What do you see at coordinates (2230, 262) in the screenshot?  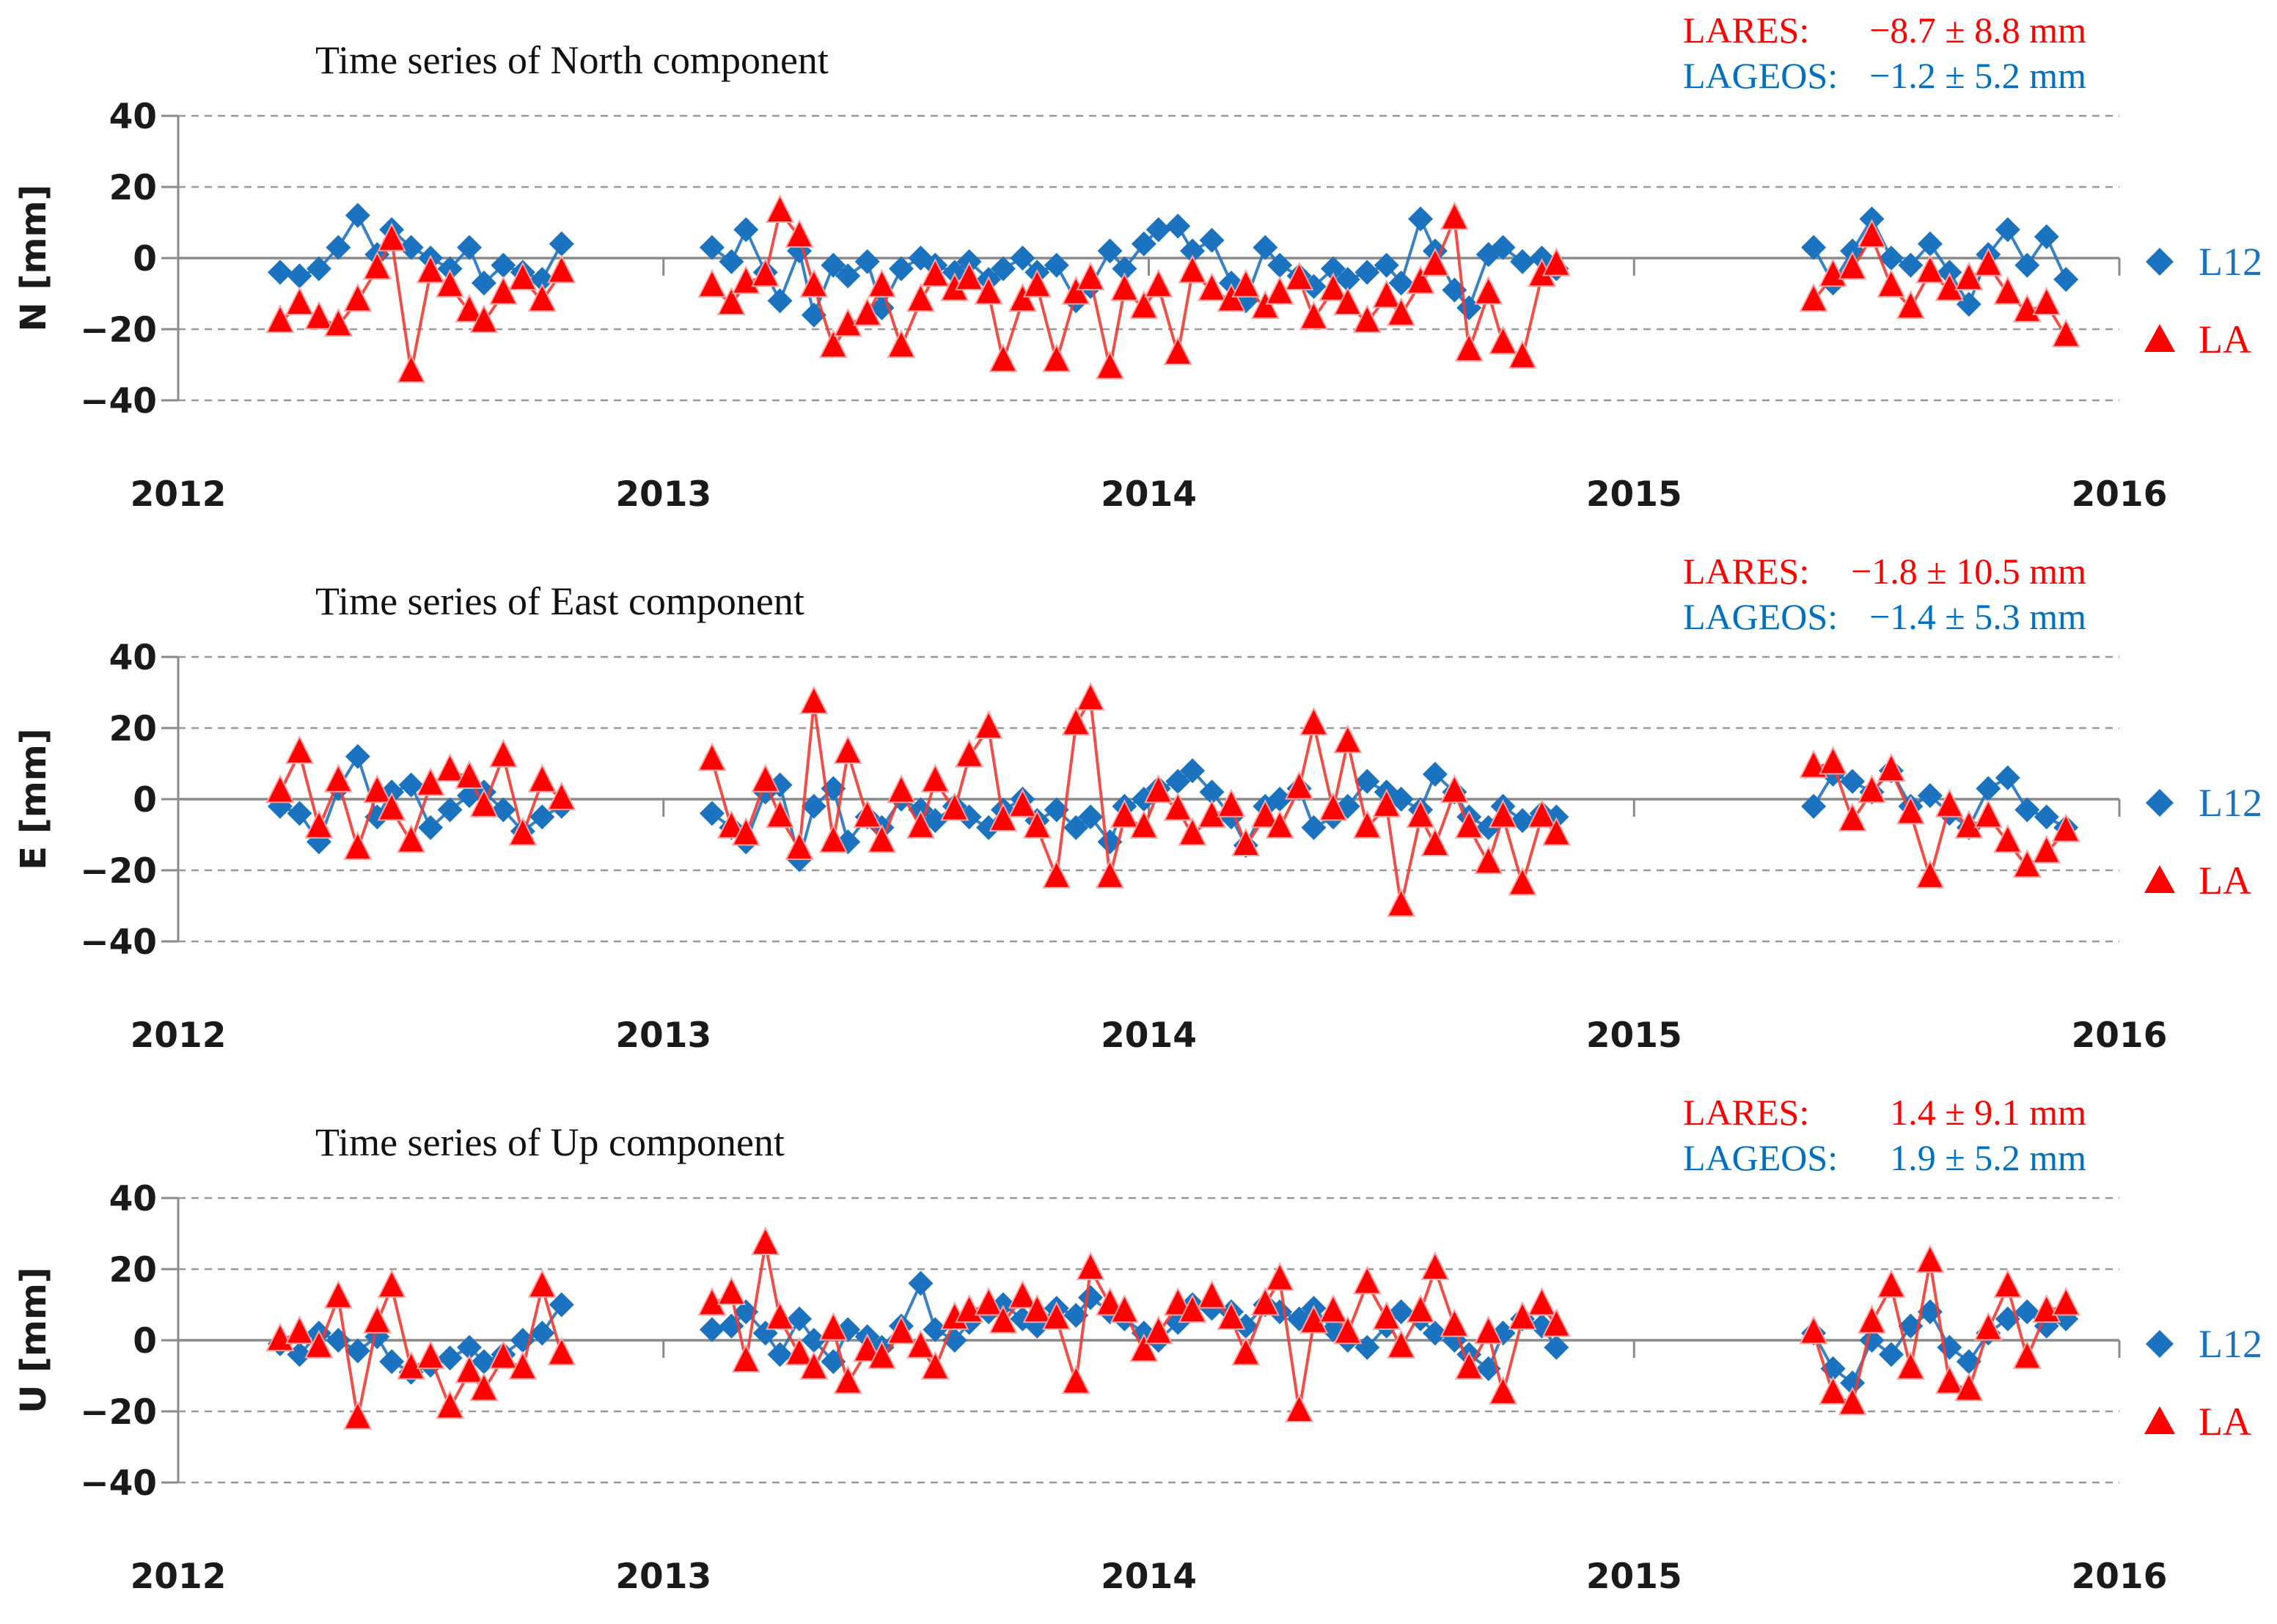 I see `legend-lageos-label: L12` at bounding box center [2230, 262].